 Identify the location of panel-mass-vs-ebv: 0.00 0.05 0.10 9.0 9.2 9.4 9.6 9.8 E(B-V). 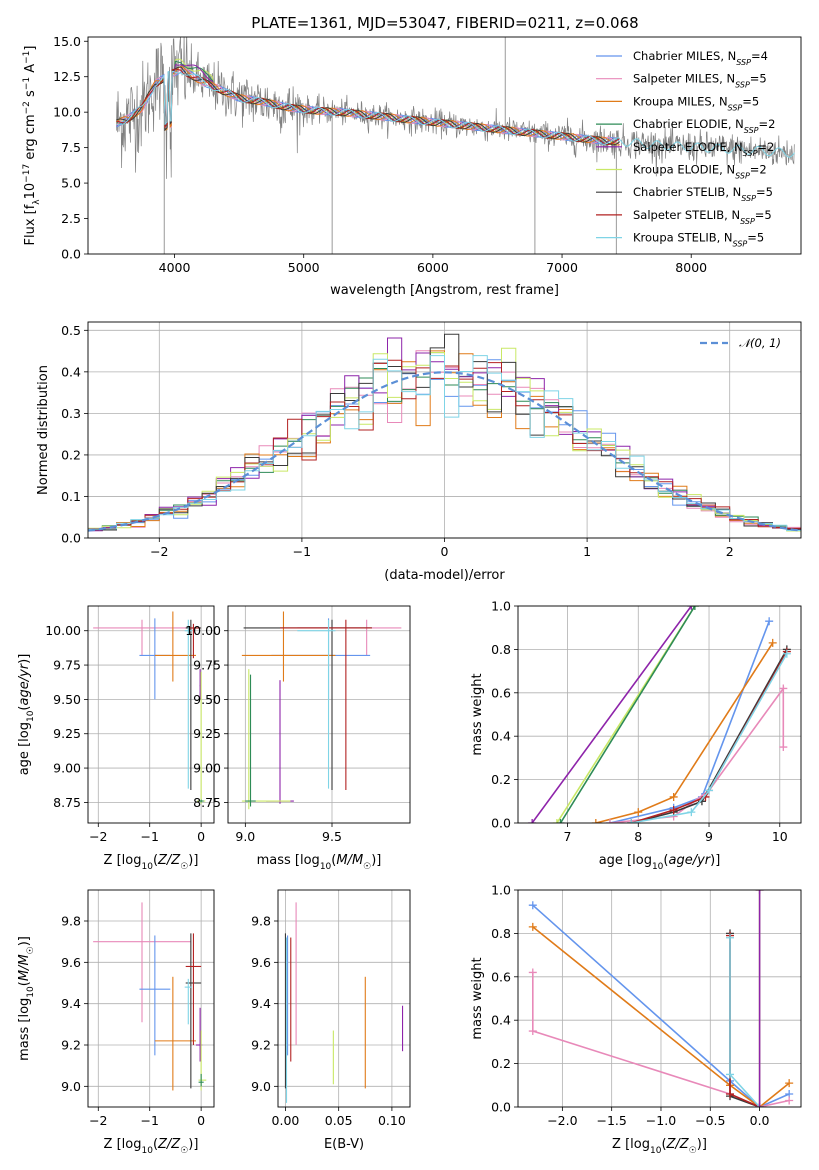
(331, 1020).